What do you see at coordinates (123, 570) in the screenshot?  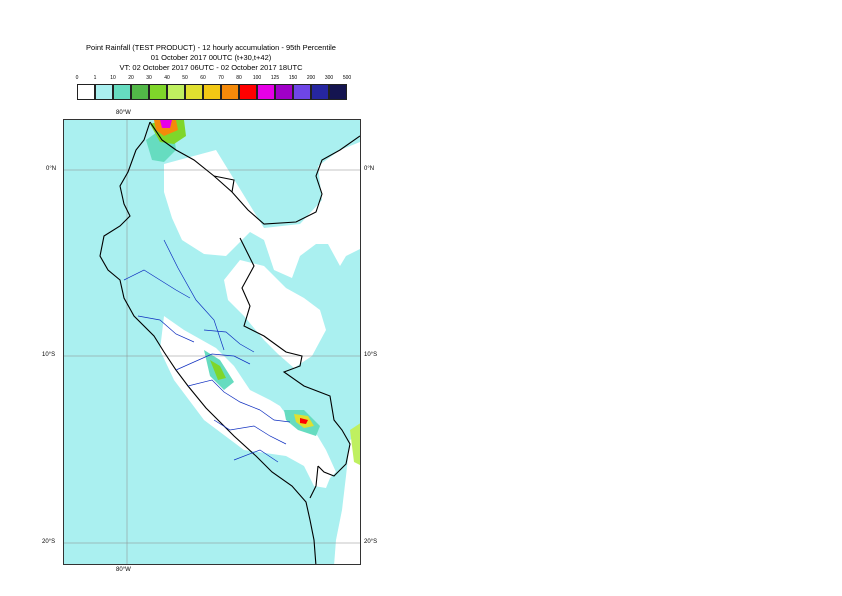 I see `lon-label-bottom: 80°W` at bounding box center [123, 570].